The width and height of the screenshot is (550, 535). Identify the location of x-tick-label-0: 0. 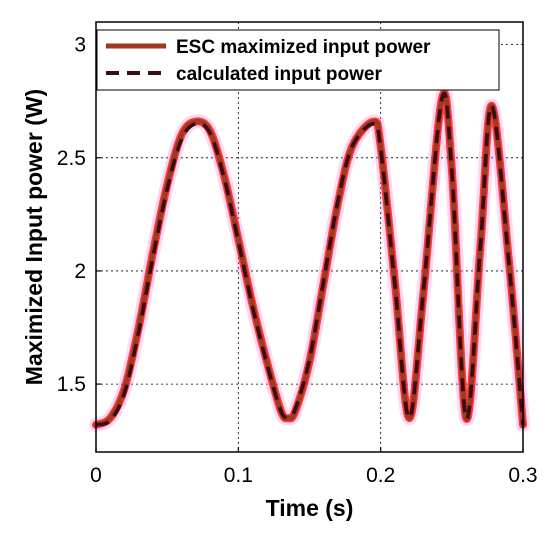
(96, 475).